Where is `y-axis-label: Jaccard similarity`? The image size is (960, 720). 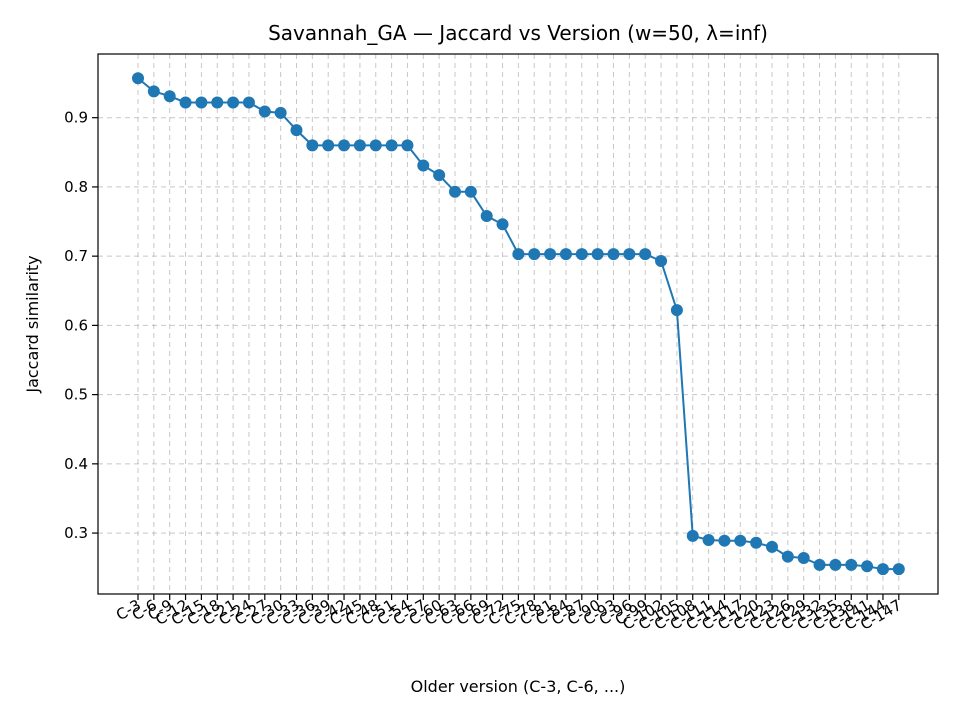 y-axis-label: Jaccard similarity is located at coordinates (32, 324).